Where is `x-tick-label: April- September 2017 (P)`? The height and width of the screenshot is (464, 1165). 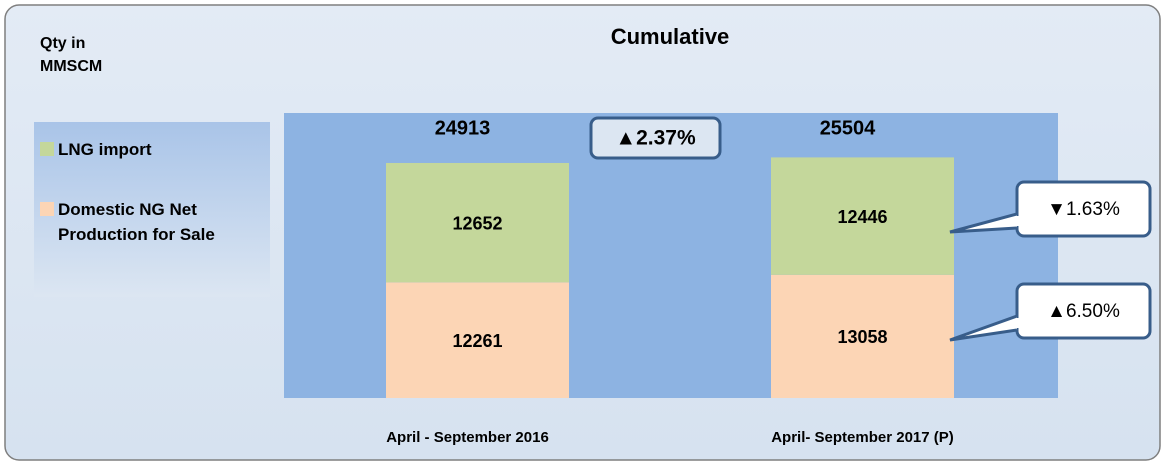
x-tick-label: April- September 2017 (P) is located at coordinates (862, 437).